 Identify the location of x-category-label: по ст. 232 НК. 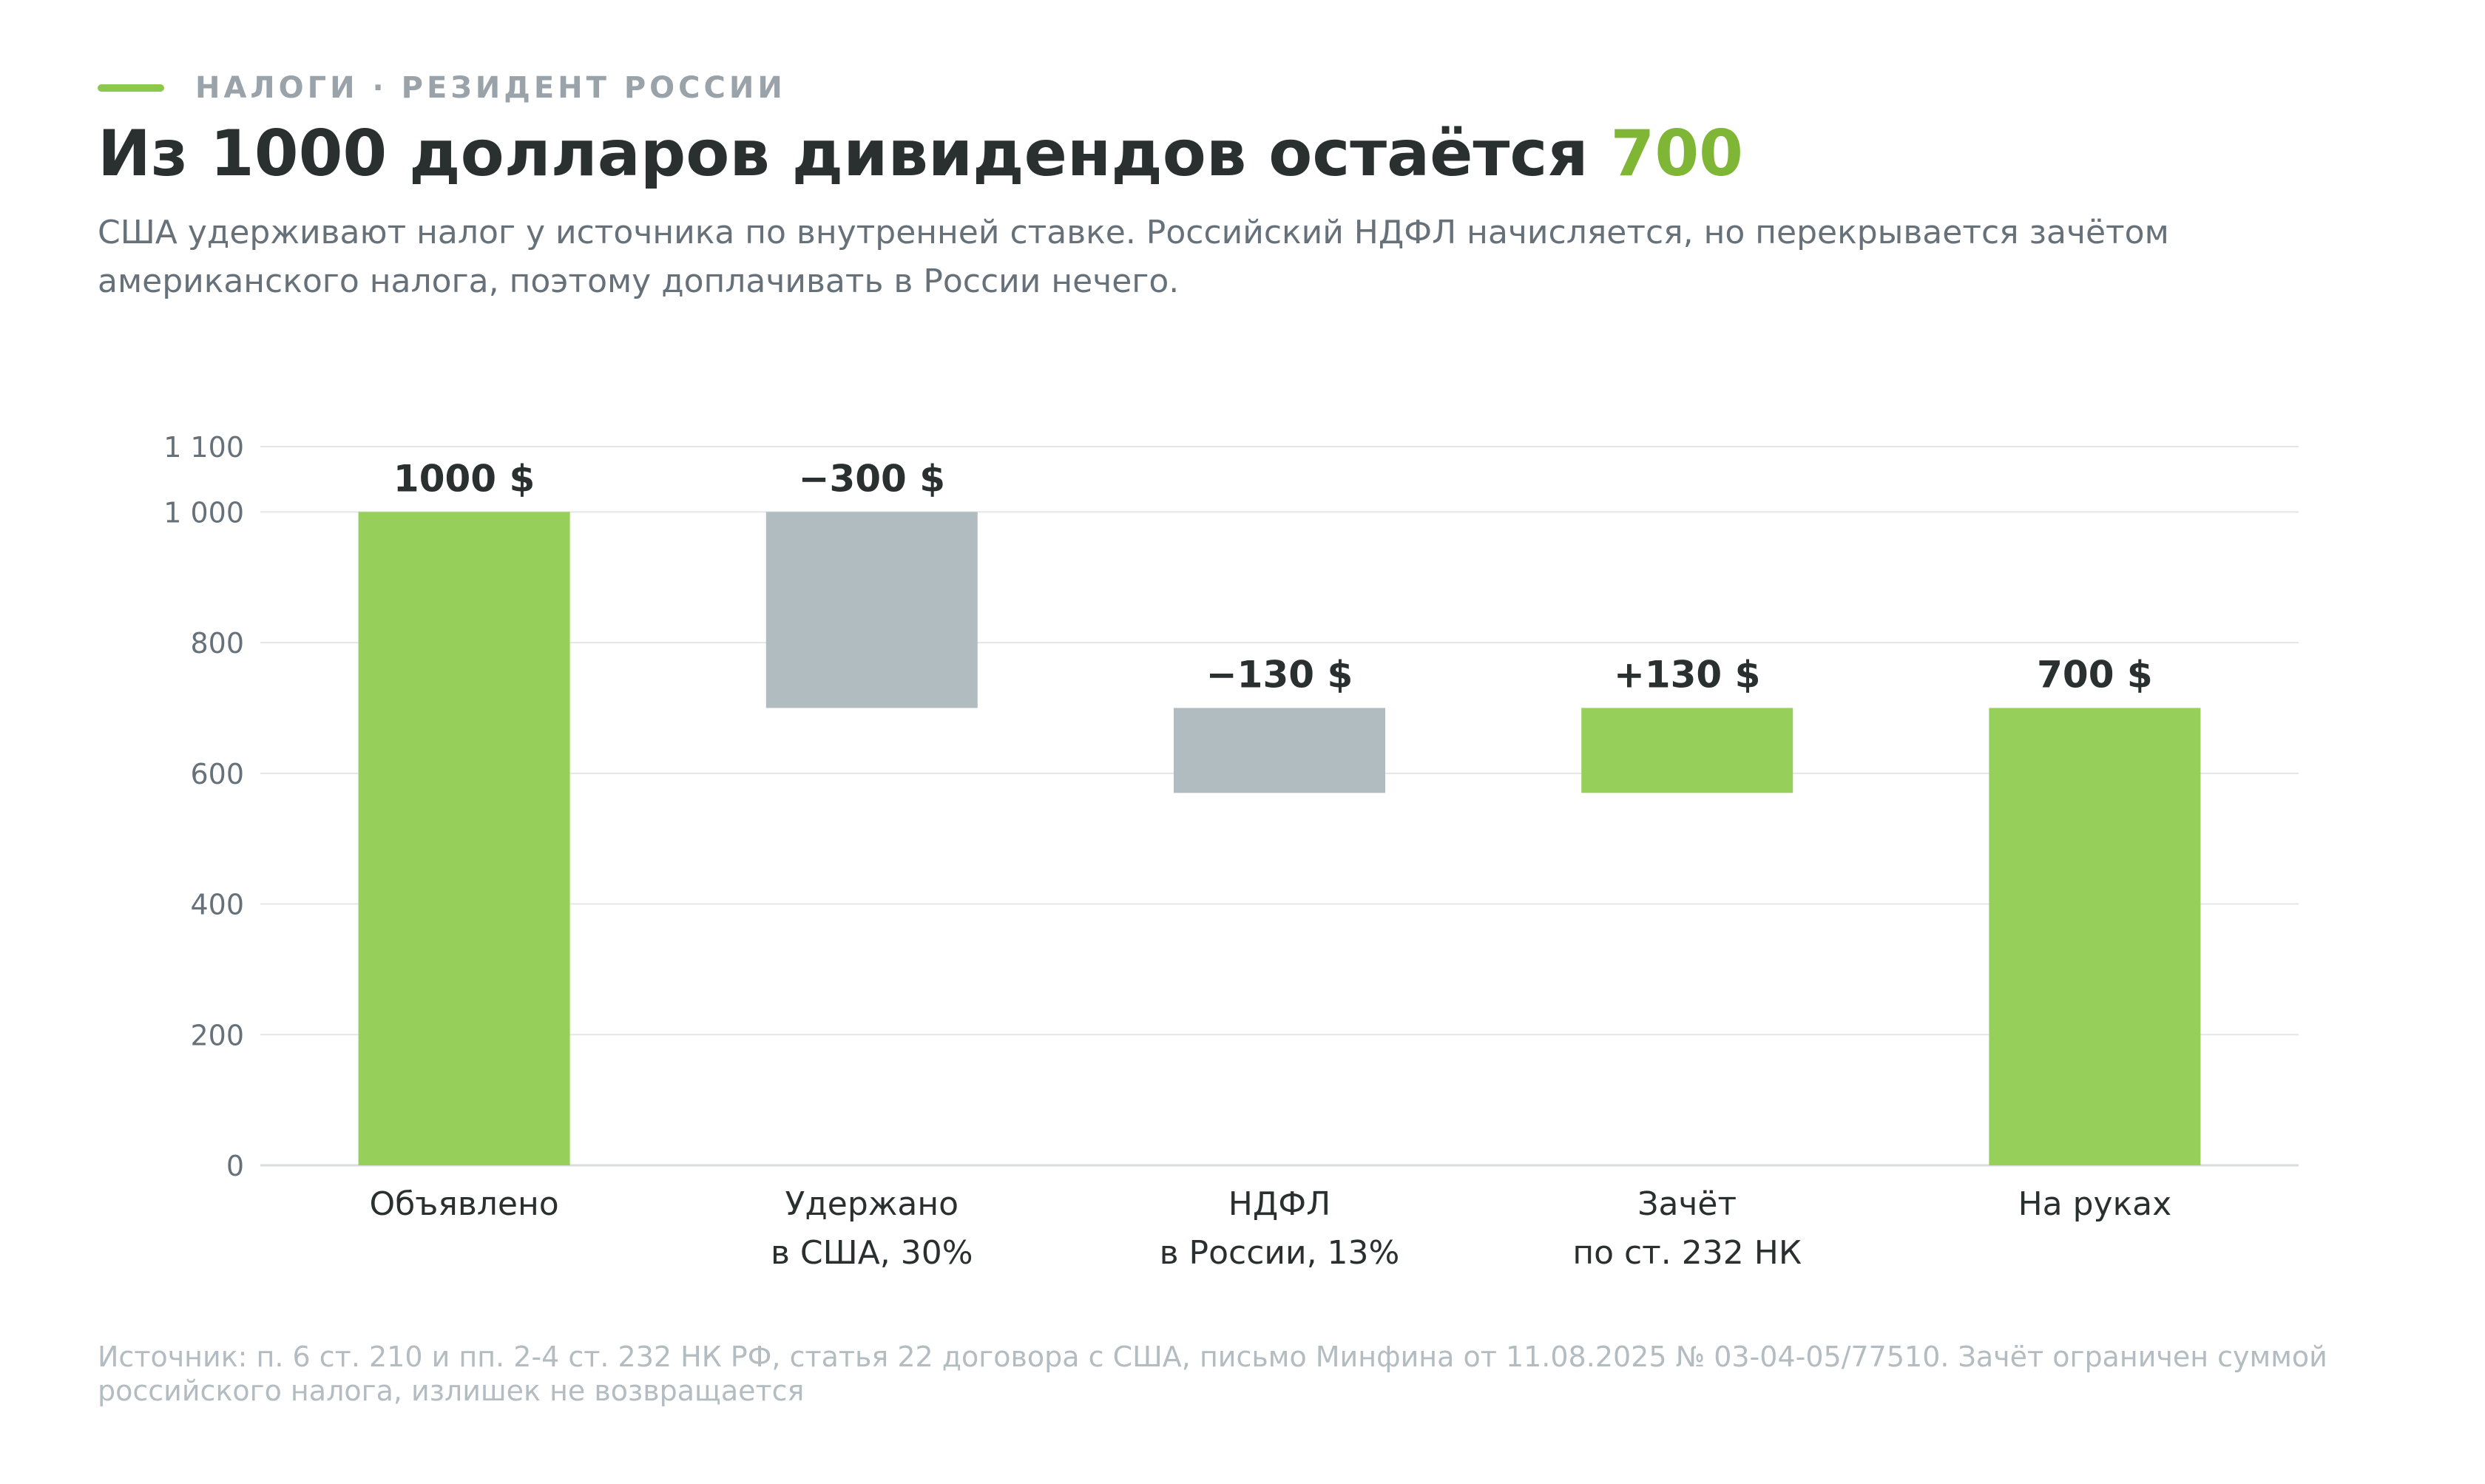
(1687, 1253).